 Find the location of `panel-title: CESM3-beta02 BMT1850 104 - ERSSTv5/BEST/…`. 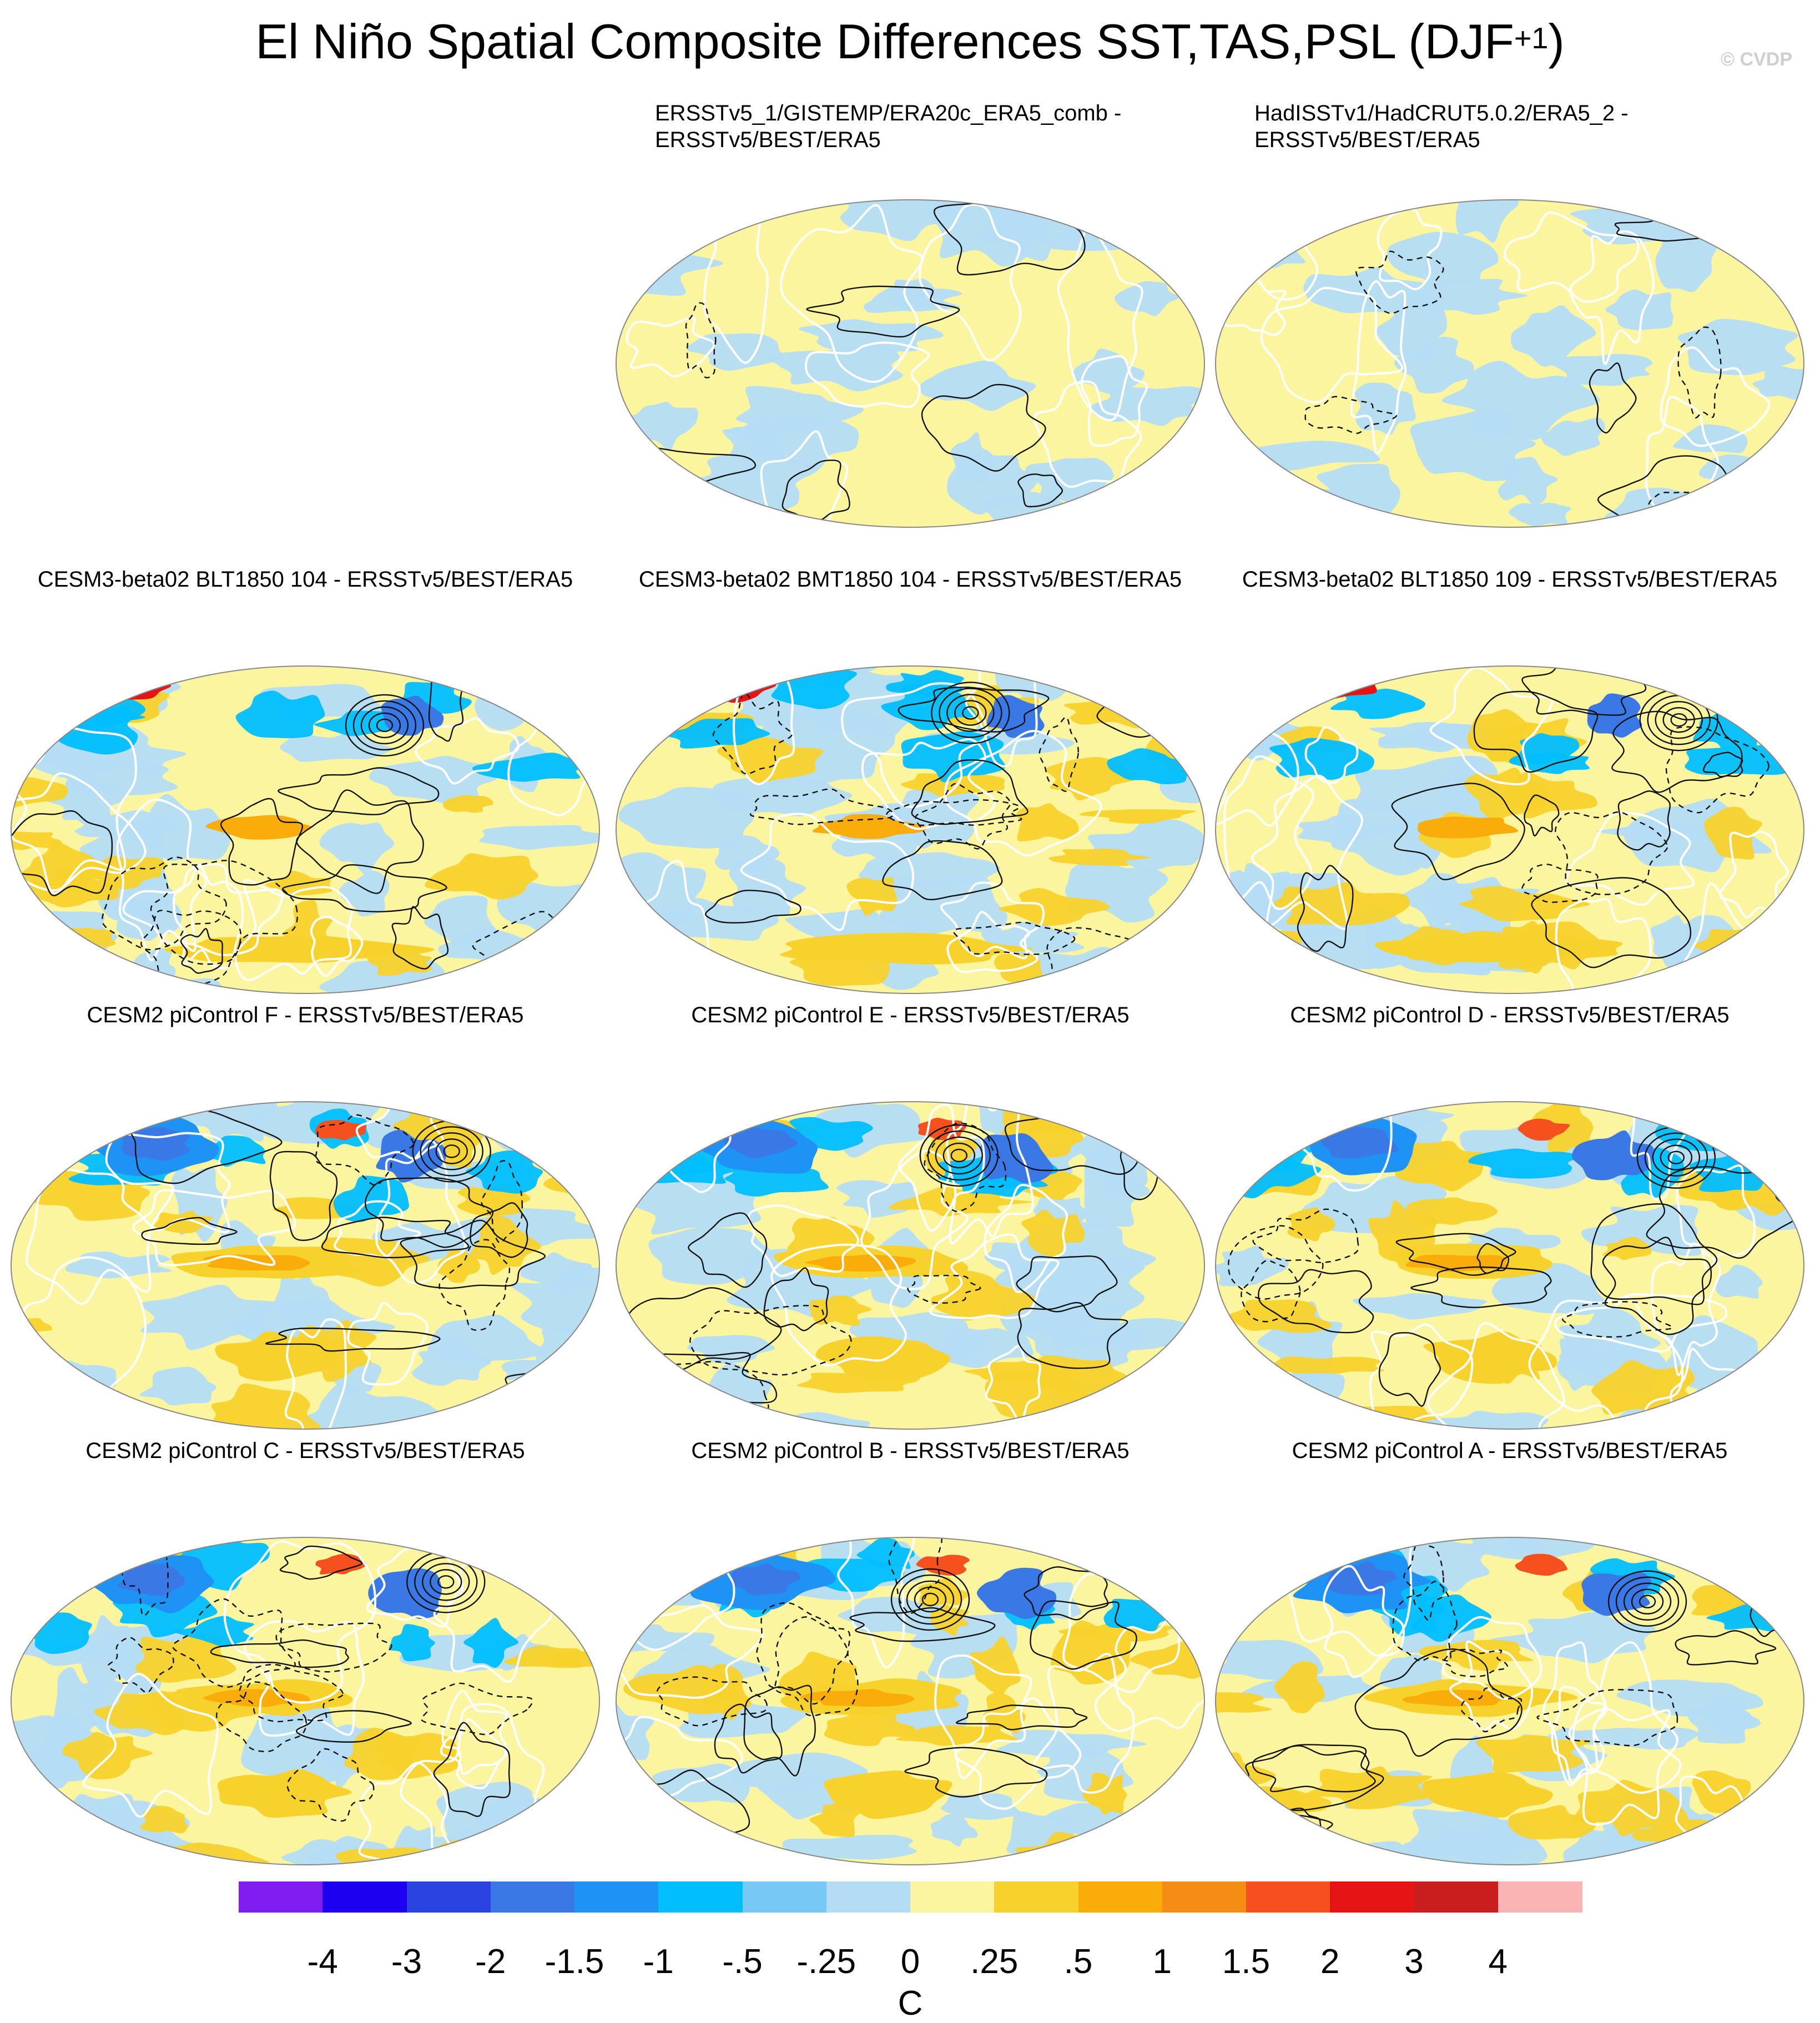

panel-title: CESM3-beta02 BMT1850 104 - ERSSTv5/BEST/… is located at coordinates (910, 579).